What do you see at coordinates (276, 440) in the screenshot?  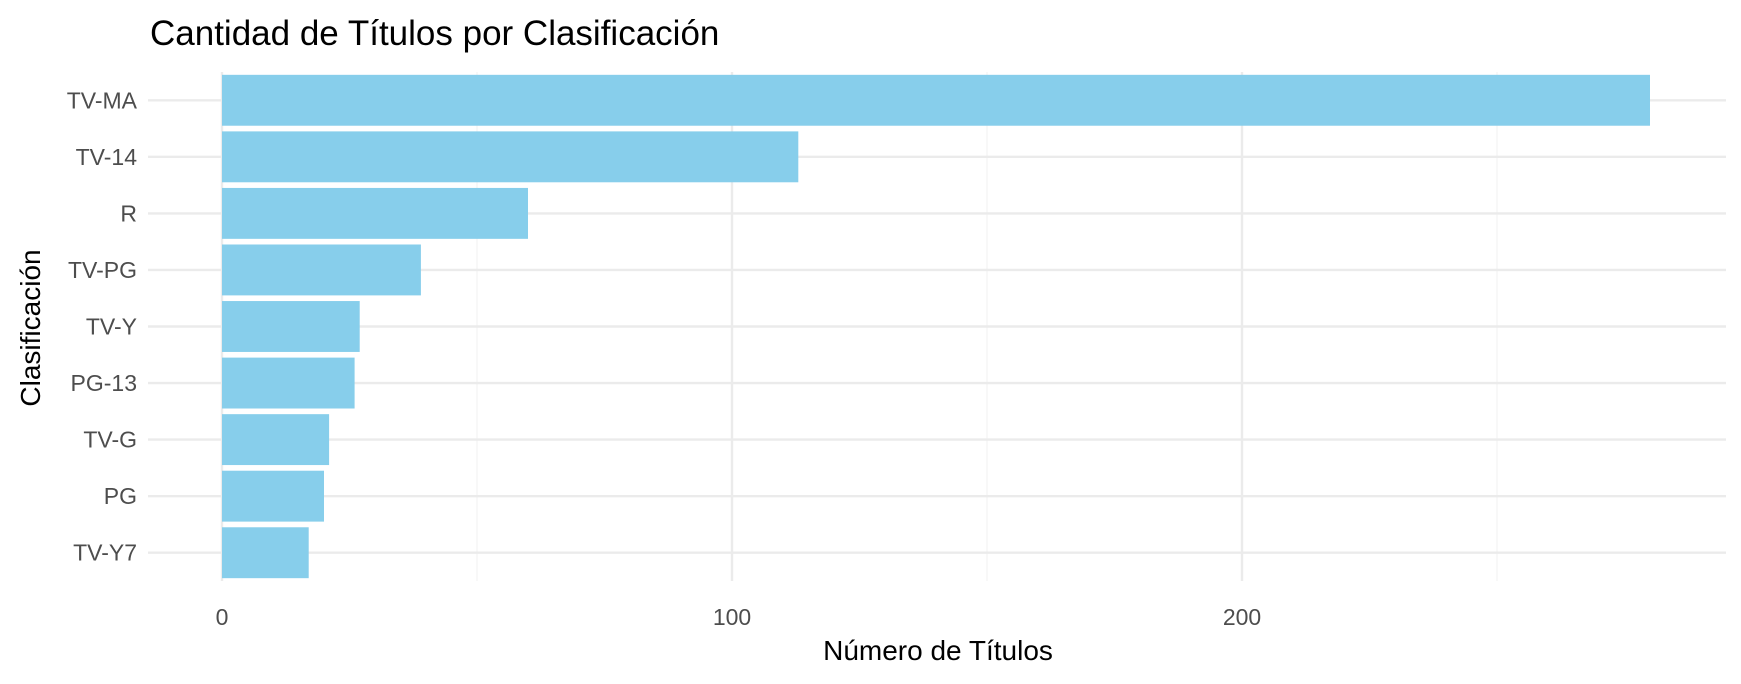 I see `bar-tv-g` at bounding box center [276, 440].